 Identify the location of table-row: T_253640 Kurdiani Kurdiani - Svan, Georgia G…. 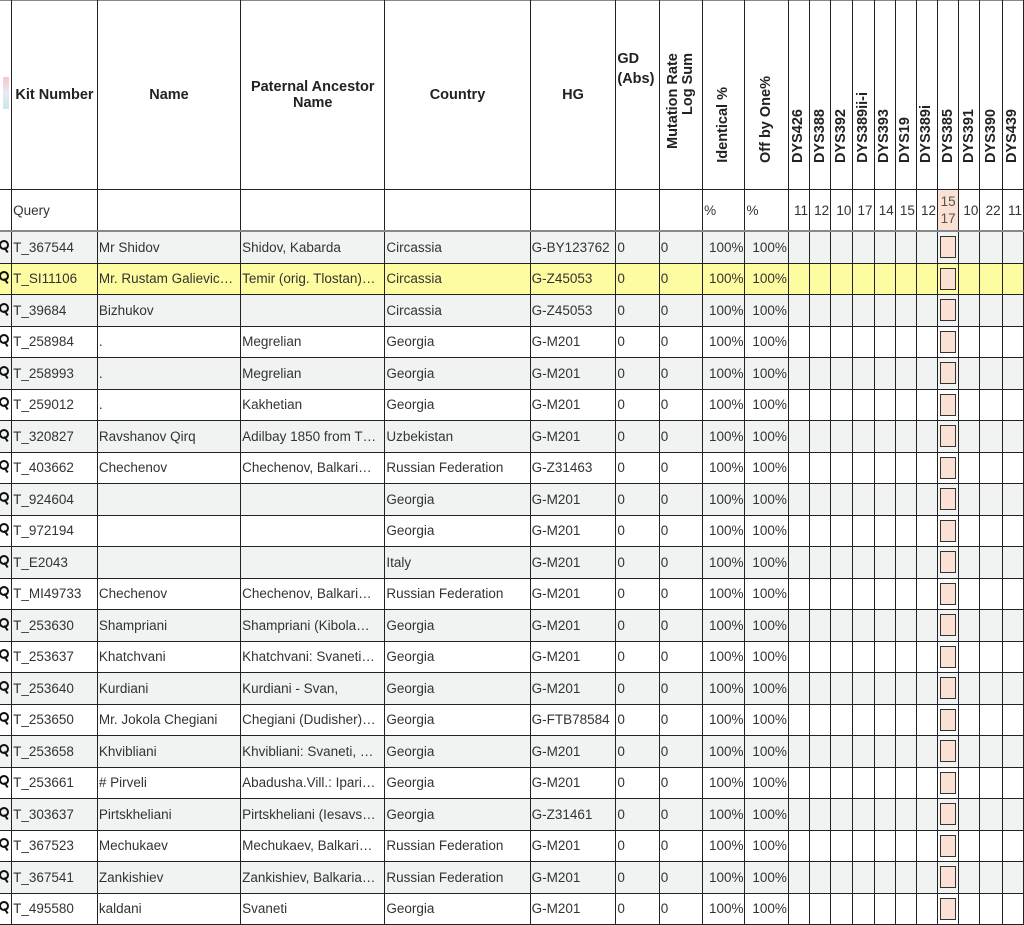
(512, 688).